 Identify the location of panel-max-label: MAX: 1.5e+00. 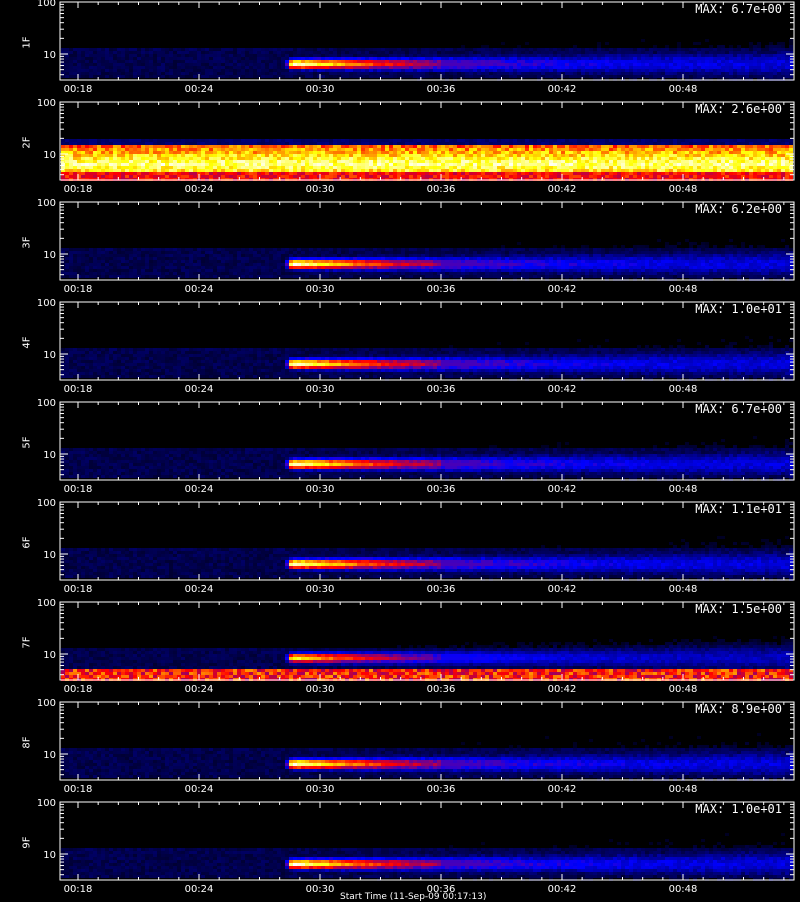
(738, 609).